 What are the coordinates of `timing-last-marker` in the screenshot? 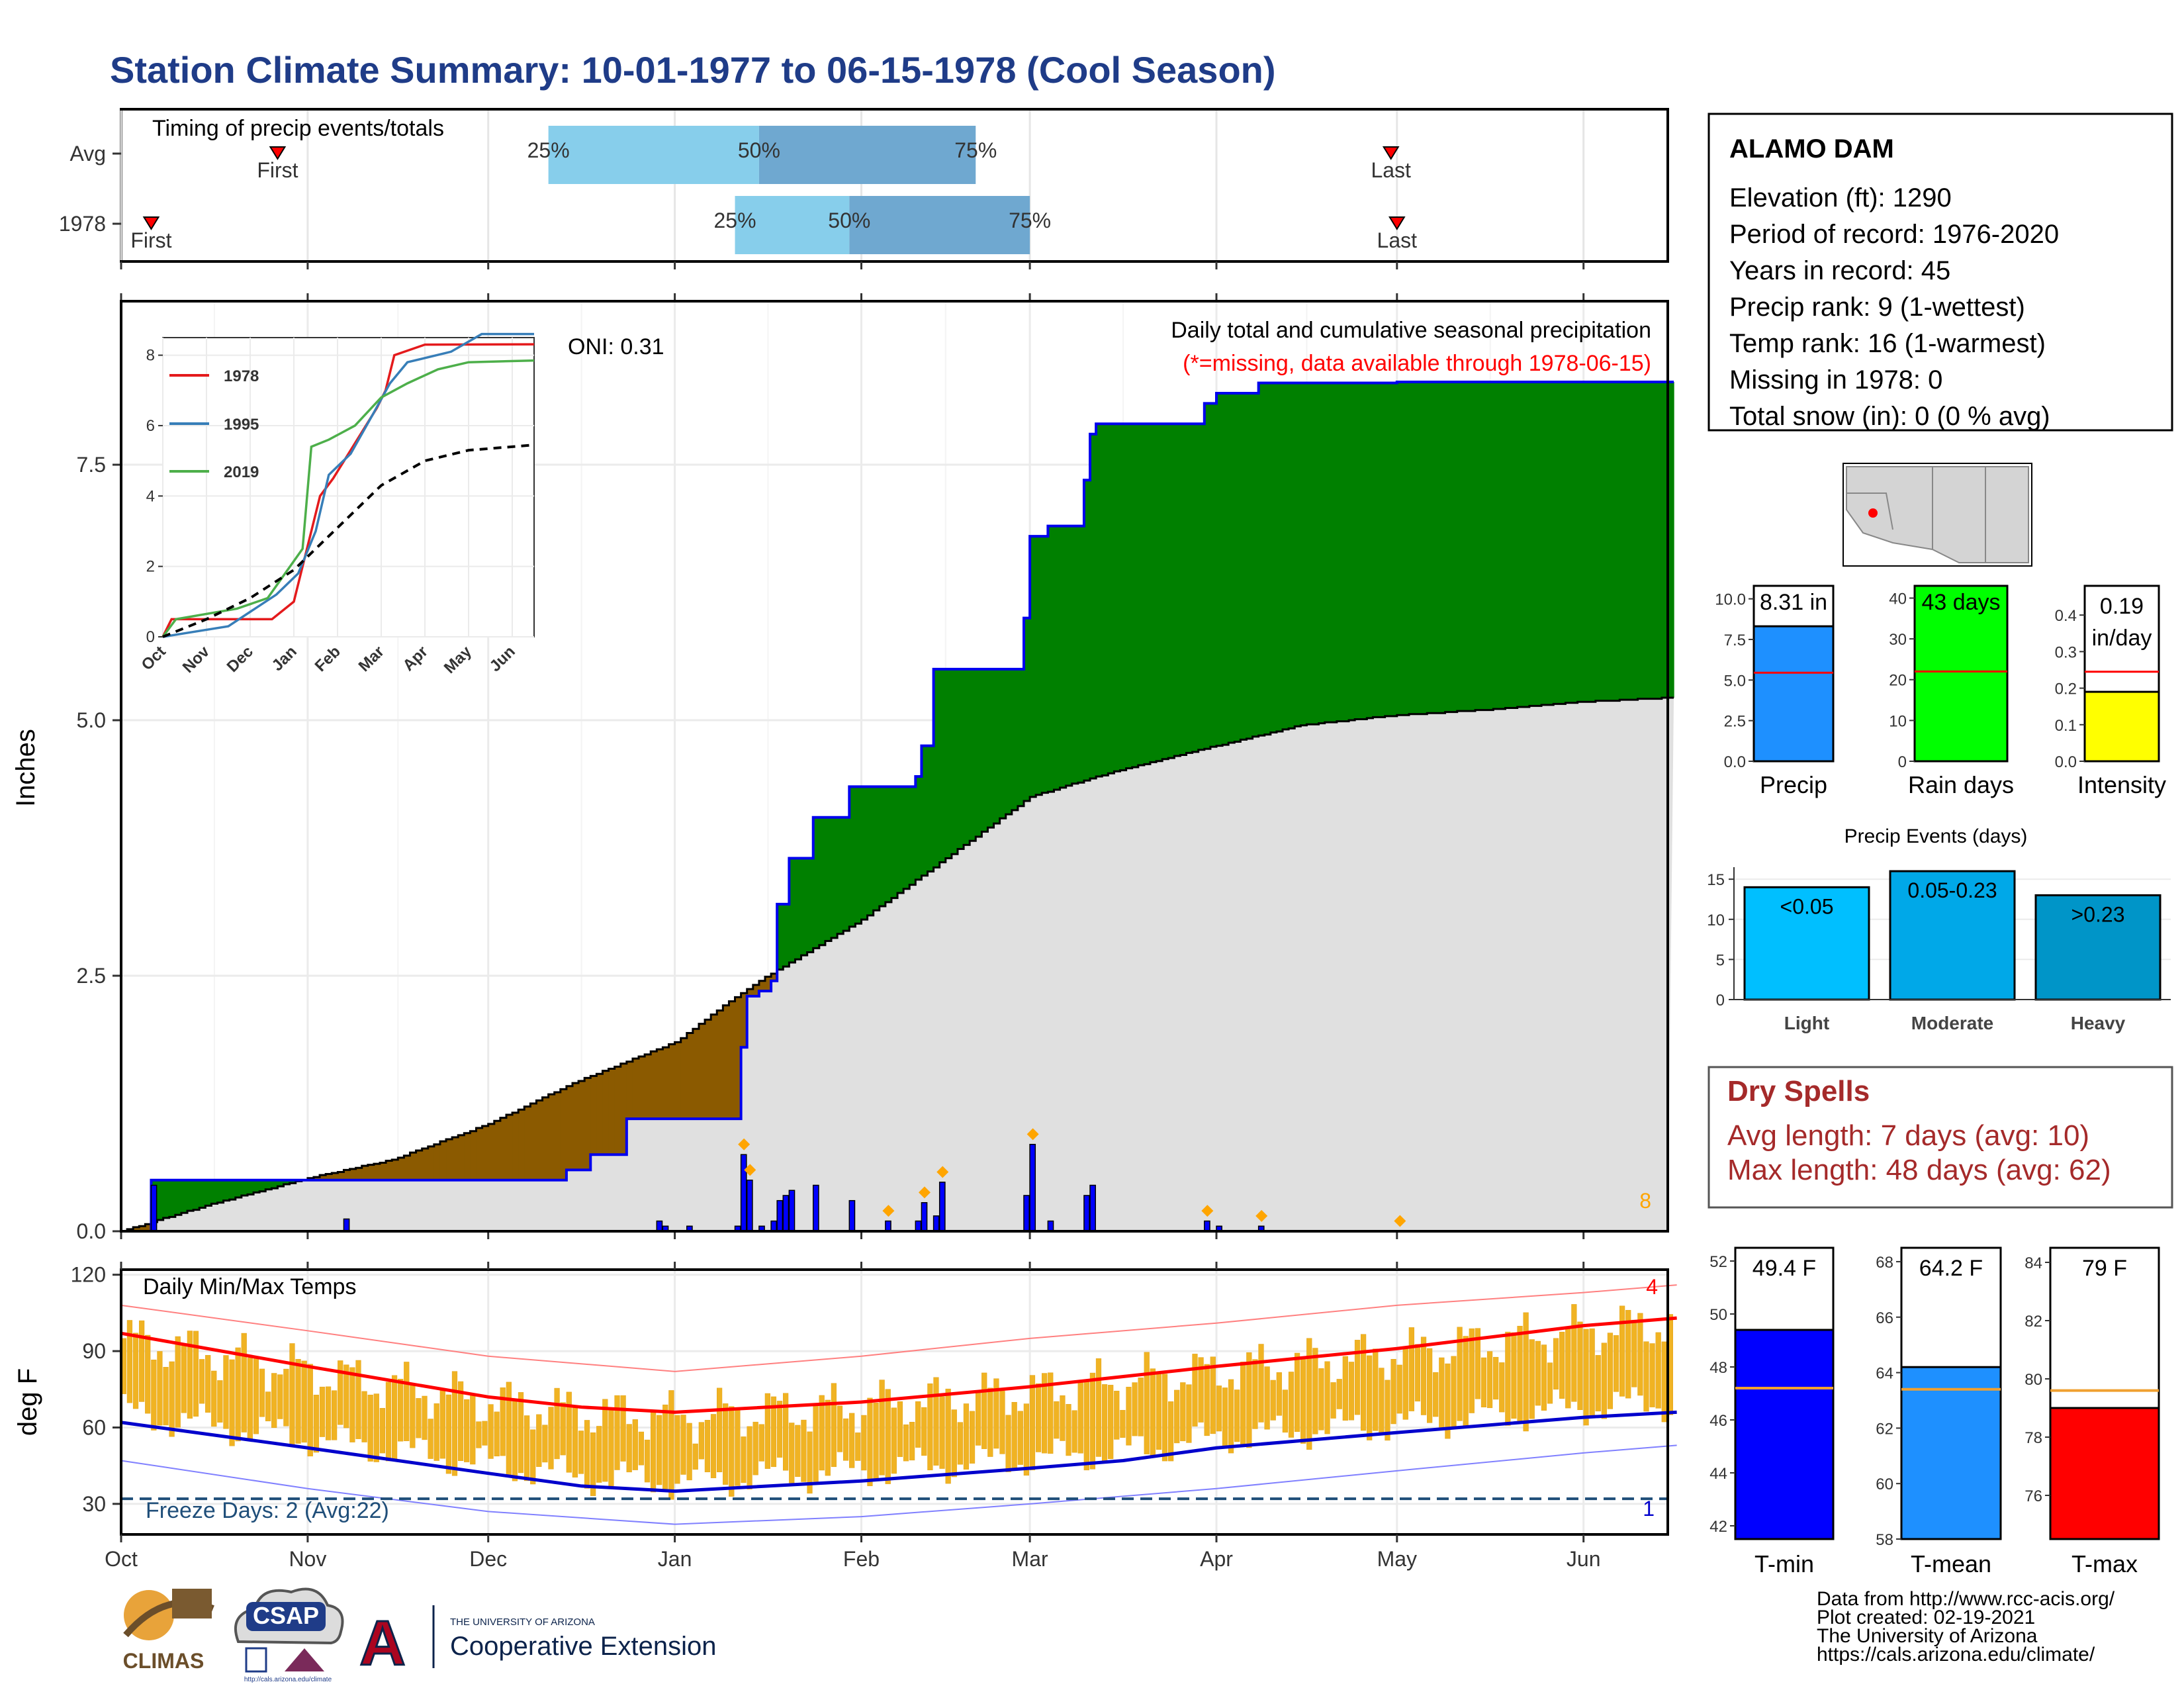 It's located at (1391, 153).